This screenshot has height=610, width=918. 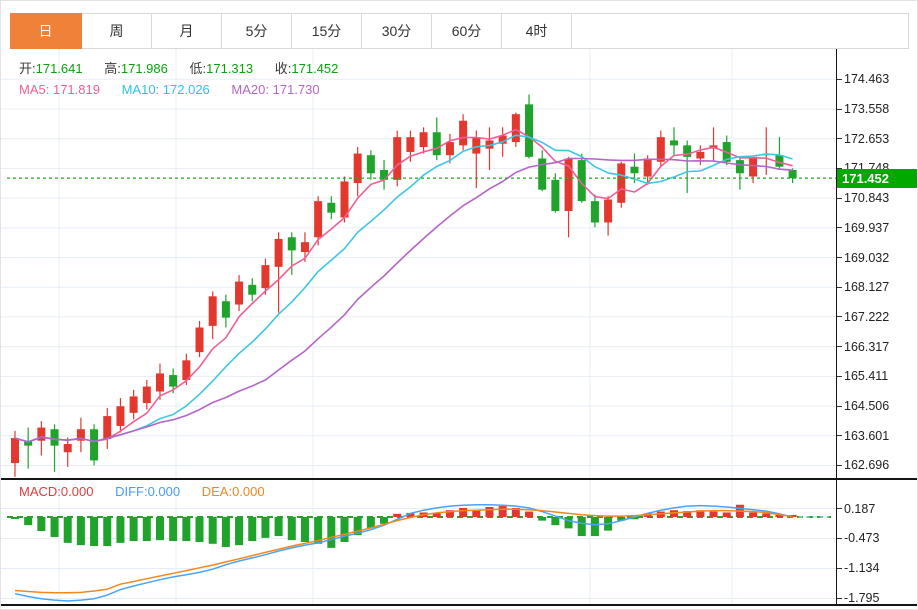 I want to click on dea-value: 0.000, so click(x=248, y=491).